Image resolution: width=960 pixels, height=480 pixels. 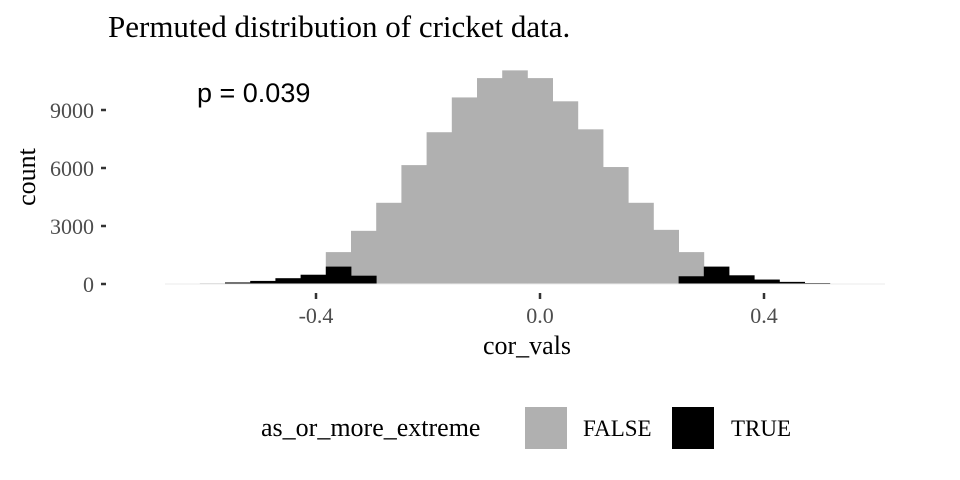 I want to click on legend-key-true, so click(x=693, y=428).